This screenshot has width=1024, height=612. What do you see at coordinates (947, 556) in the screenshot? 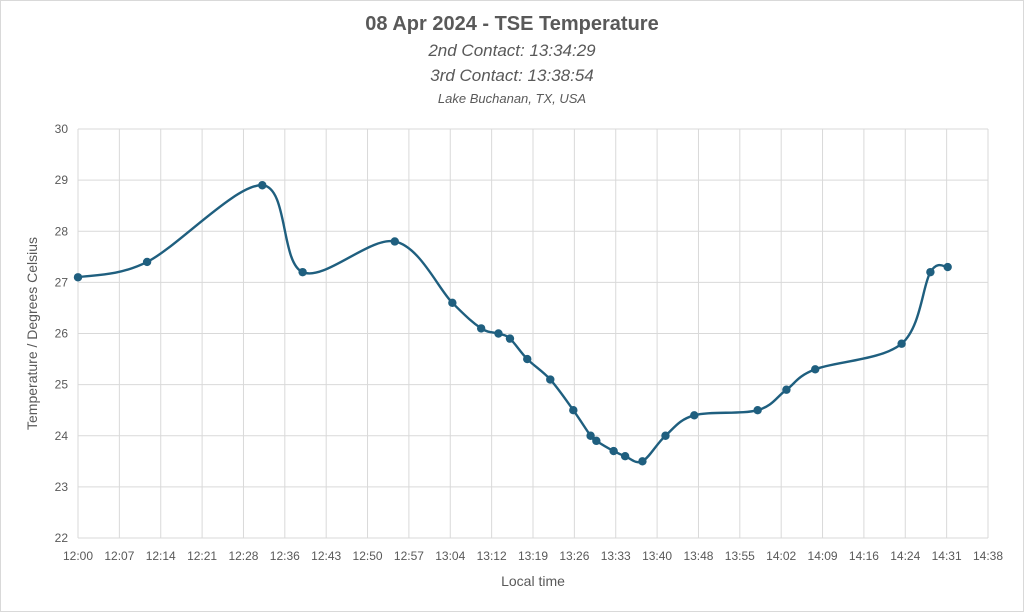
I see `x-tick-label: 14:31` at bounding box center [947, 556].